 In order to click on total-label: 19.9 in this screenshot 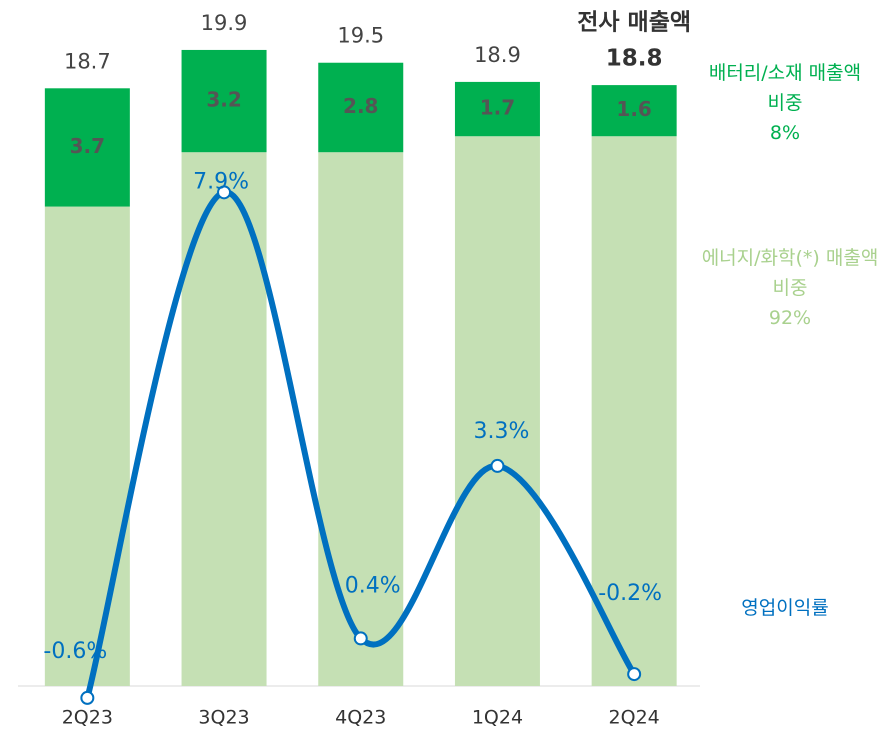, I will do `click(224, 23)`.